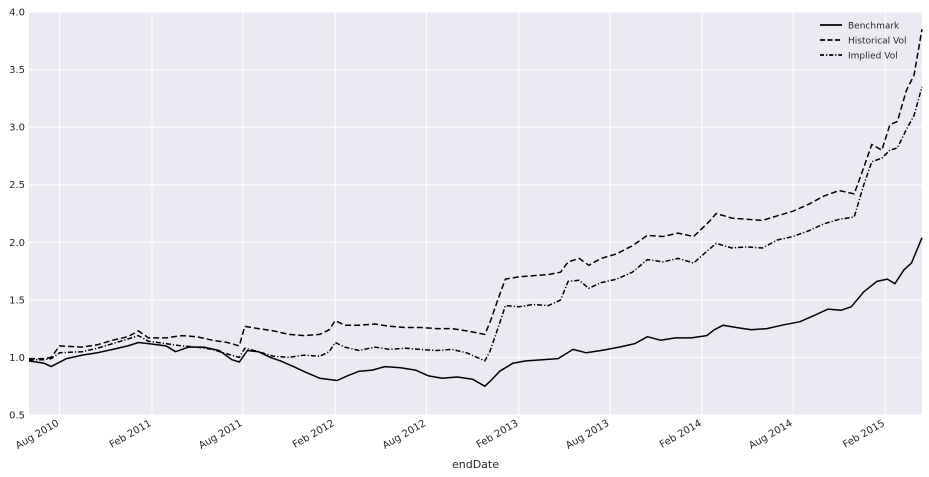 This screenshot has height=477, width=929. What do you see at coordinates (220, 435) in the screenshot?
I see `x-tick-label: Aug 2011` at bounding box center [220, 435].